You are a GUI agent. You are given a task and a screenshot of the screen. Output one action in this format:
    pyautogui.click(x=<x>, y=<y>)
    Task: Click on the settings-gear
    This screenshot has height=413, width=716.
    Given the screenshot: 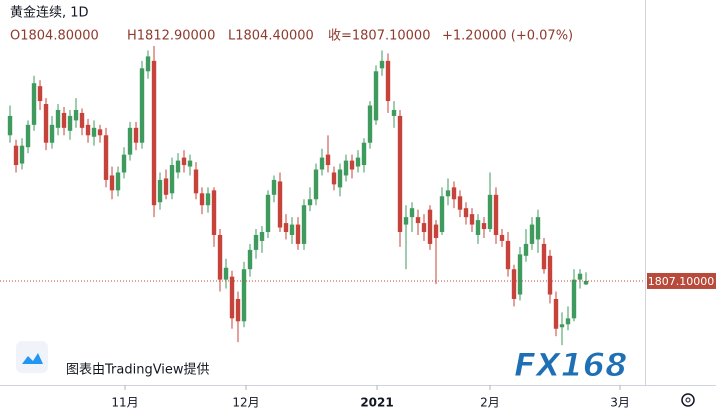 What is the action you would take?
    pyautogui.click(x=688, y=400)
    